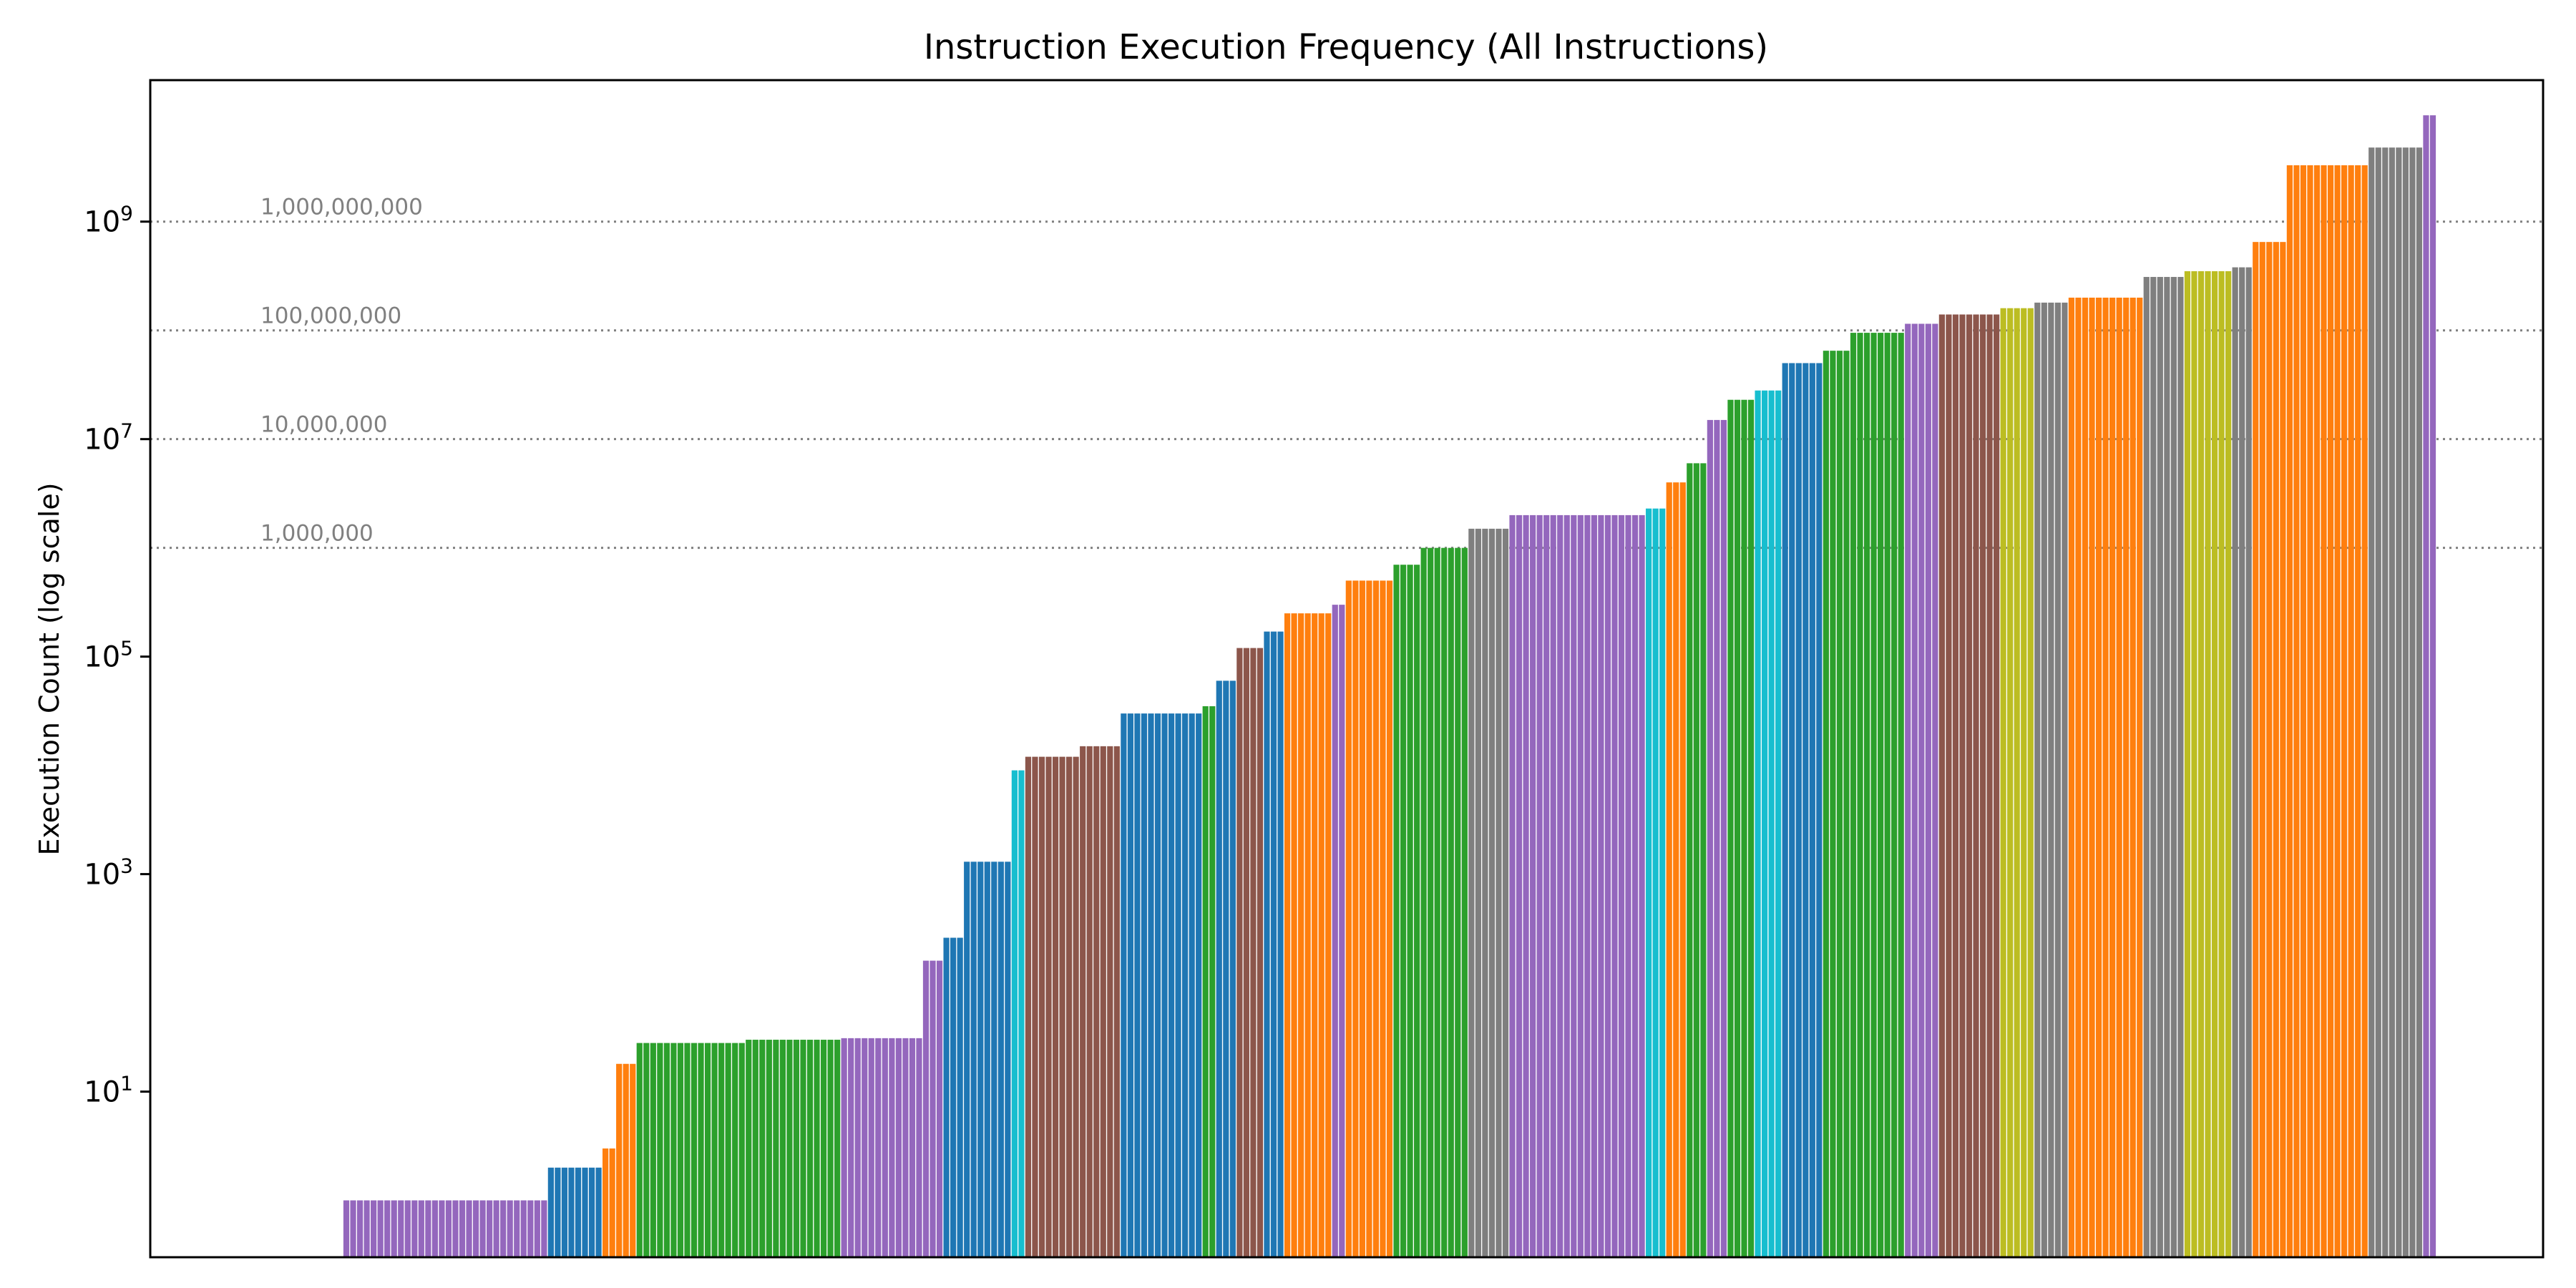 The image size is (2576, 1288). Describe the element at coordinates (330, 316) in the screenshot. I see `reference-line-label: 100,000,000` at that location.